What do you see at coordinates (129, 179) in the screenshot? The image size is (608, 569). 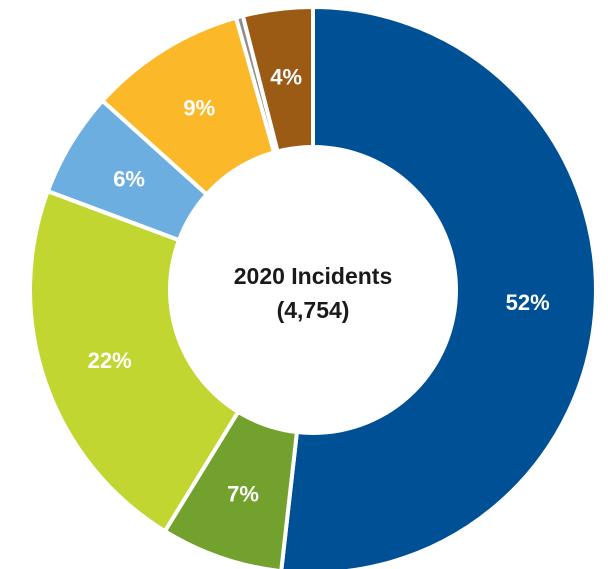 I see `slice-label-3: 6%` at bounding box center [129, 179].